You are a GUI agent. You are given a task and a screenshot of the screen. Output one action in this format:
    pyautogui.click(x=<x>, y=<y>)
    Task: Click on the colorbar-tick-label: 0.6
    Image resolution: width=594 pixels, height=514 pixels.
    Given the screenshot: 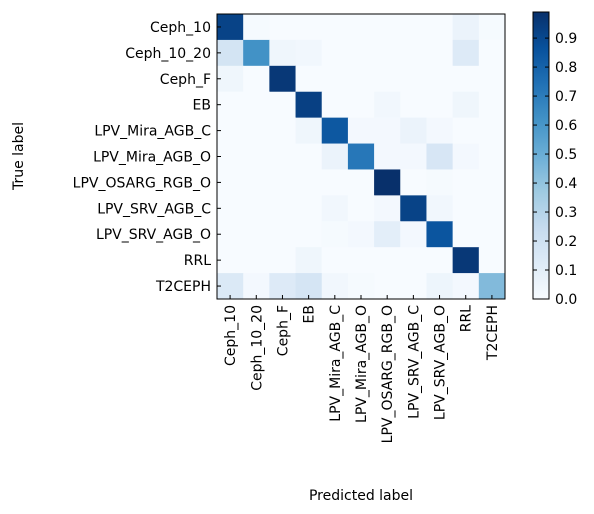 What is the action you would take?
    pyautogui.click(x=566, y=126)
    